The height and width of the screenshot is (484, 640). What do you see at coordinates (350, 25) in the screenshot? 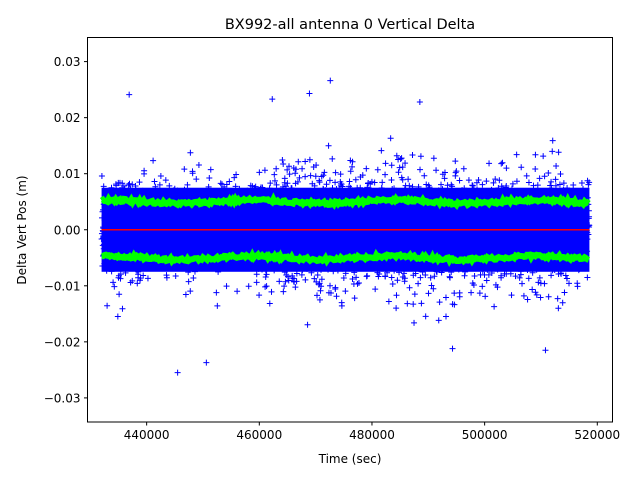
I see `chart-title: BX992-all antenna 0 Vertical Delta` at bounding box center [350, 25].